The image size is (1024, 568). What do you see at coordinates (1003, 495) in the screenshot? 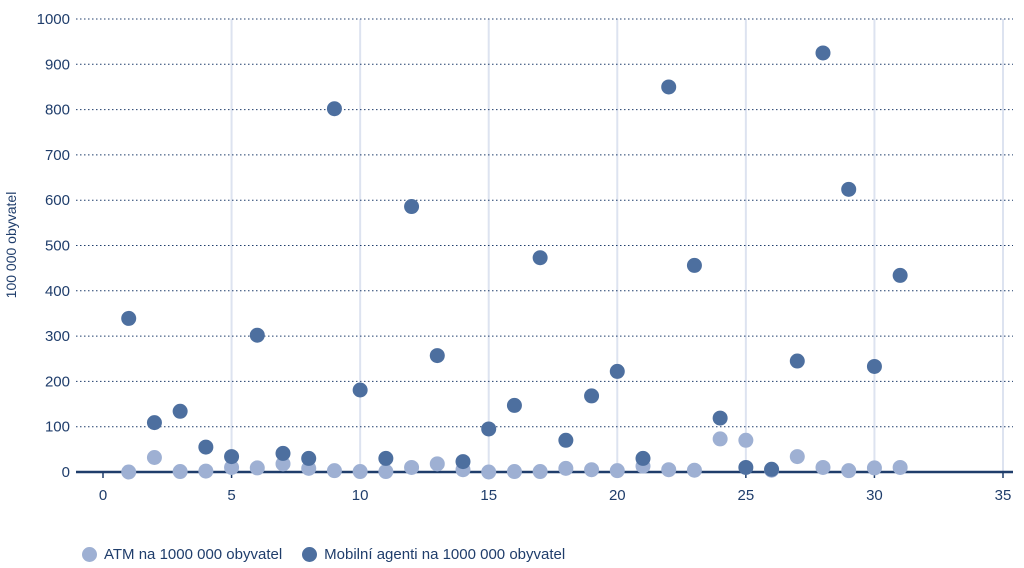
I see `x-tick-label: 35` at bounding box center [1003, 495].